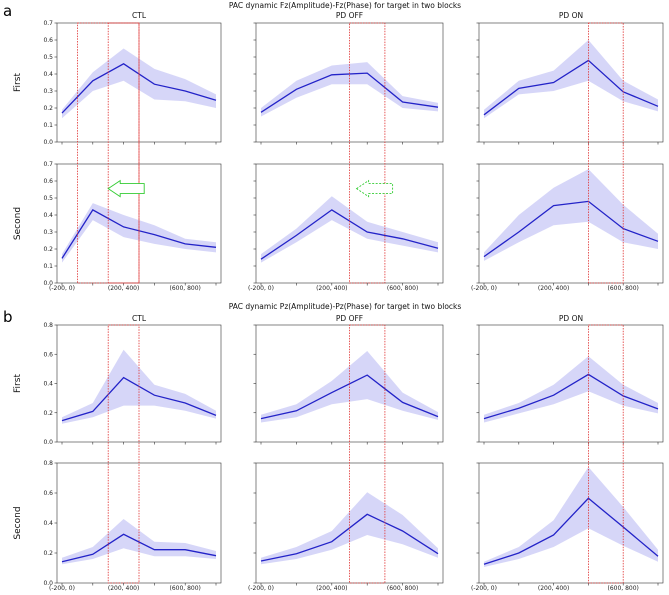  What do you see at coordinates (349, 15) in the screenshot?
I see `column-title-a-1: PD OFF` at bounding box center [349, 15].